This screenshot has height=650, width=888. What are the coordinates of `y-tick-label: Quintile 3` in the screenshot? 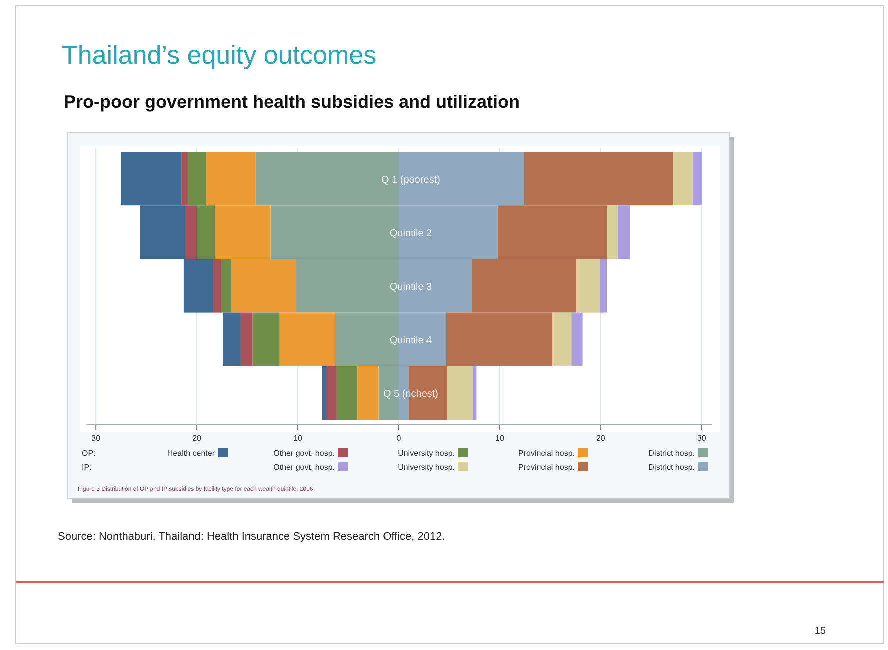 It's located at (411, 287).